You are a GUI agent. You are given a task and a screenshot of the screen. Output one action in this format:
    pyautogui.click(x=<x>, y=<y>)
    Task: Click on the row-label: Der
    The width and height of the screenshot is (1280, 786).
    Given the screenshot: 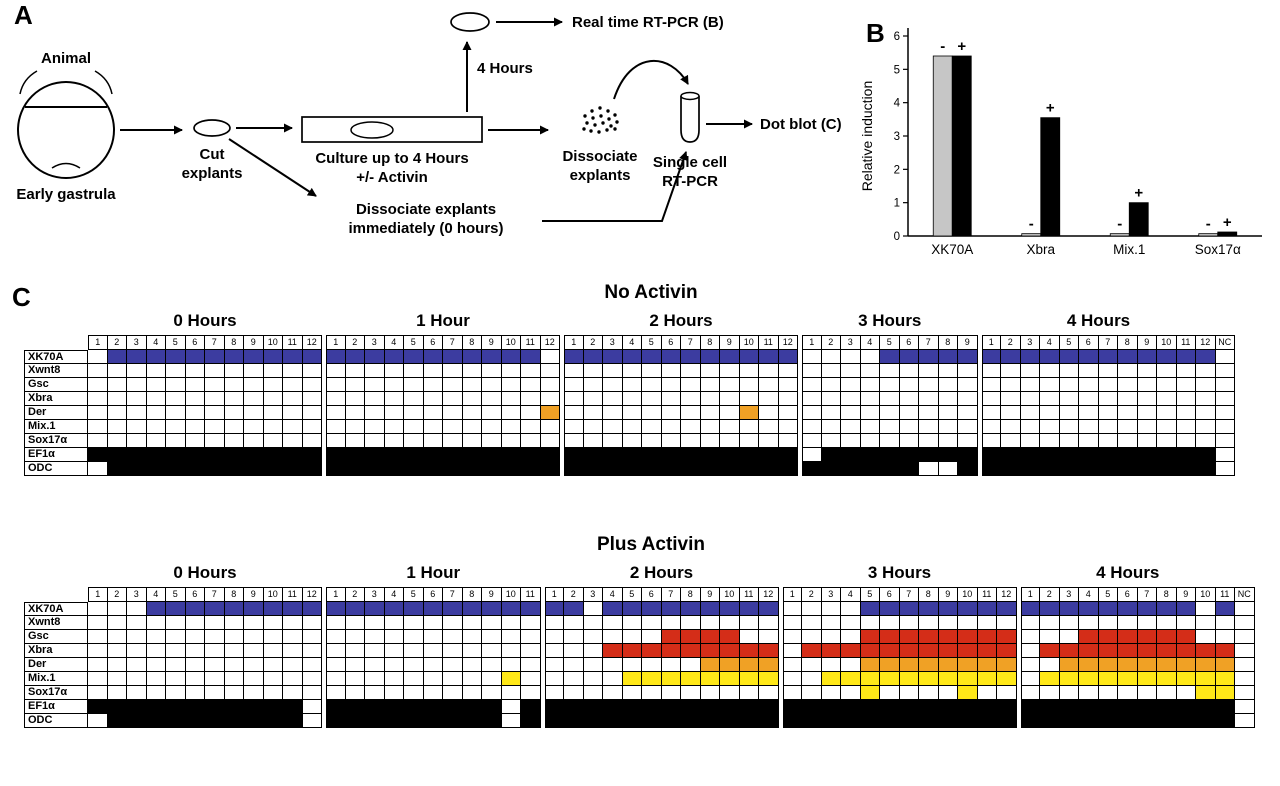 What is the action you would take?
    pyautogui.click(x=56, y=665)
    